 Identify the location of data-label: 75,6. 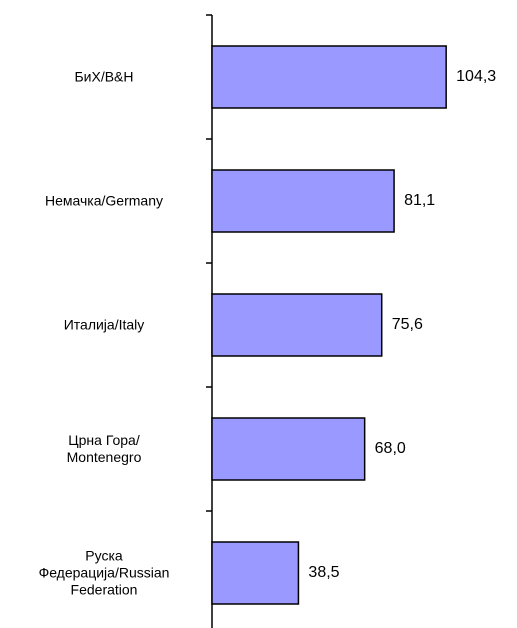
(407, 324).